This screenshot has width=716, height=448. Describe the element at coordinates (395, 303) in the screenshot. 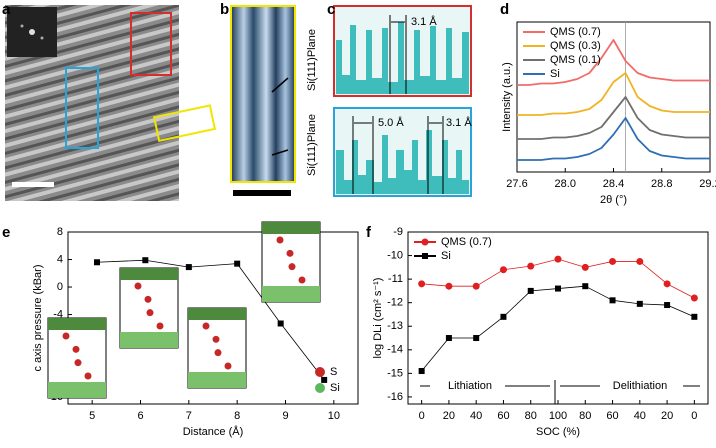

I see `y-tick-label: -12` at that location.